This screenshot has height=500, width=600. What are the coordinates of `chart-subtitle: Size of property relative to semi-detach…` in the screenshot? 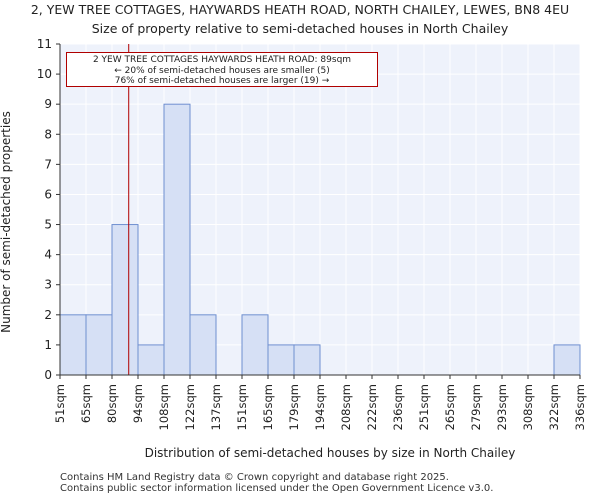 It's located at (300, 28).